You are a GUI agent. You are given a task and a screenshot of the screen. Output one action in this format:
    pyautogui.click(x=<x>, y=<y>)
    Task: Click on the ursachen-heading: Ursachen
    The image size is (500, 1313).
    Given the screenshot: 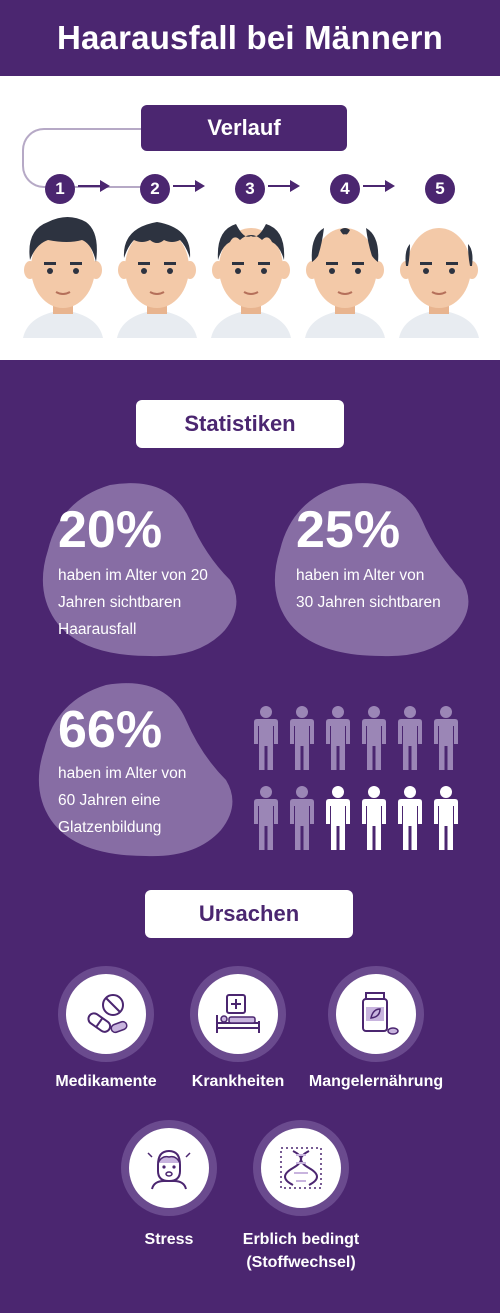 What is the action you would take?
    pyautogui.click(x=249, y=914)
    